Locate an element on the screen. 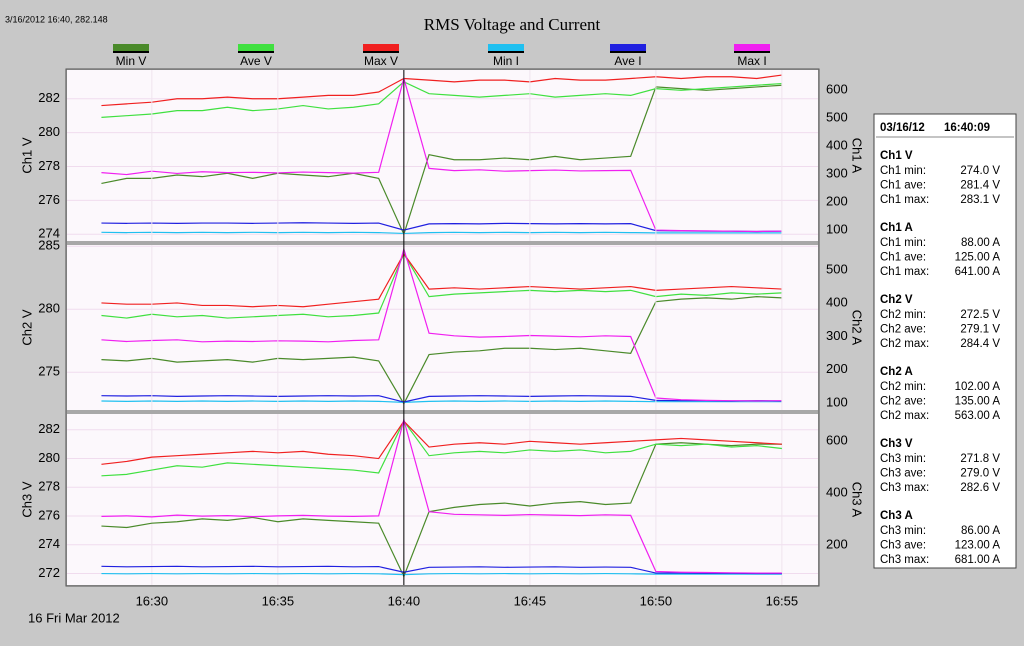 This screenshot has width=1024, height=646. legend-label: Max I is located at coordinates (751, 61).